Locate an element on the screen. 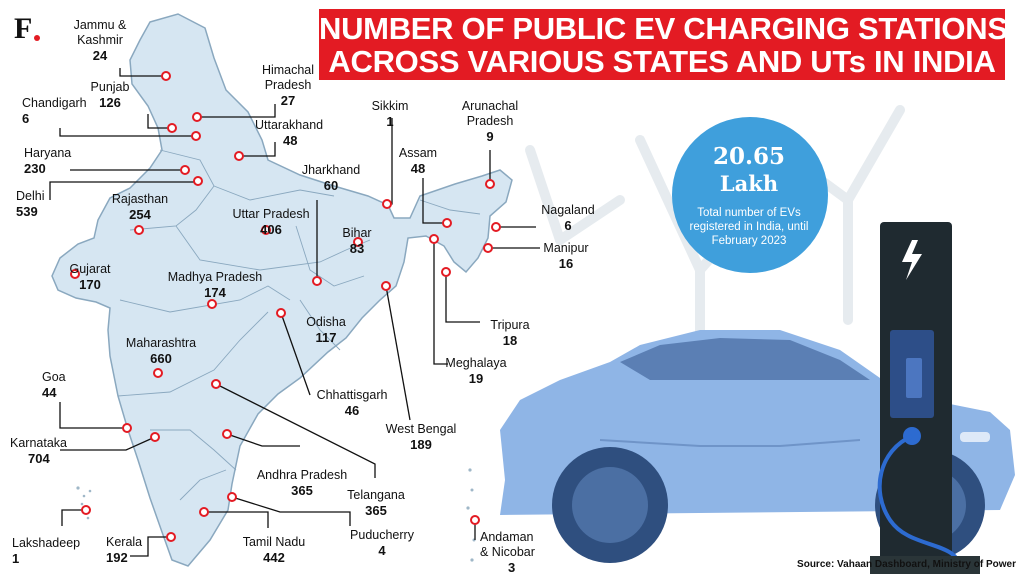 The width and height of the screenshot is (1024, 581). label-chhattisgarh: Chhattisgarh 46 is located at coordinates (352, 403).